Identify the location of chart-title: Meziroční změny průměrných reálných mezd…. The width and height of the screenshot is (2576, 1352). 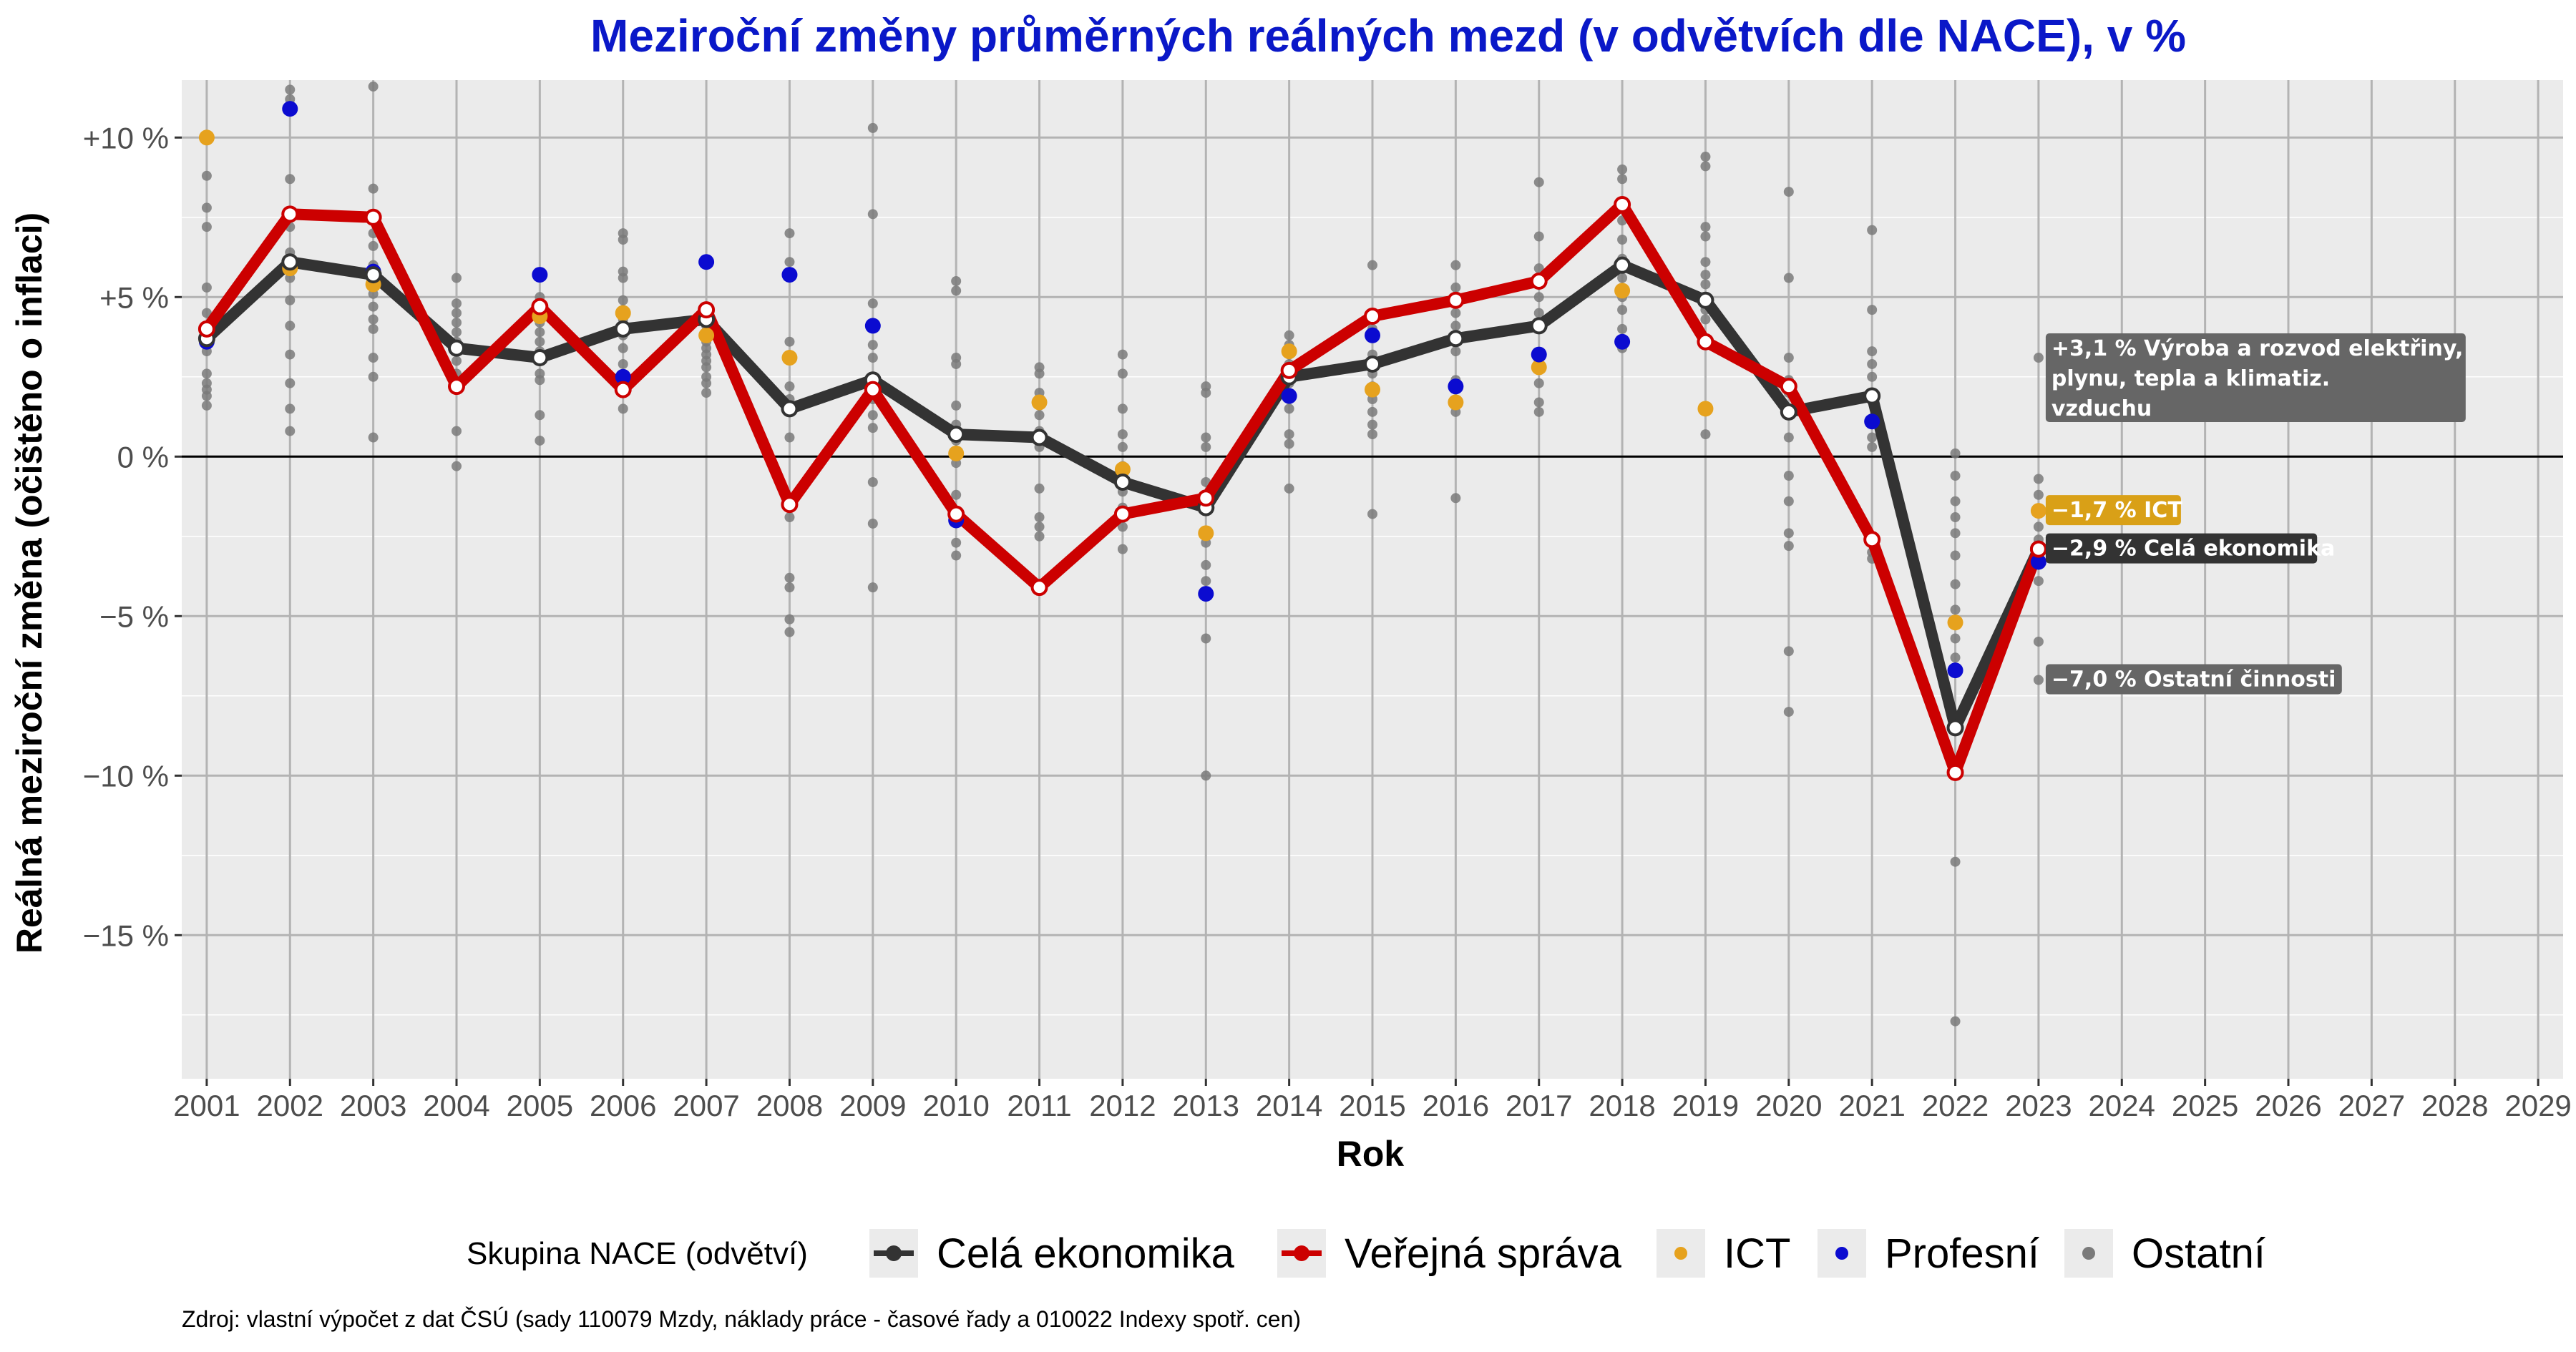
(1388, 36).